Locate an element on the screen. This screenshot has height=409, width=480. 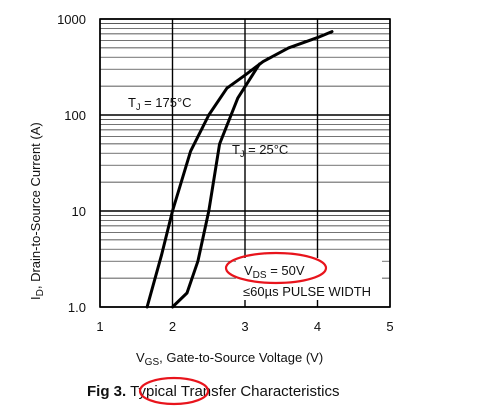
vds-annotation: VDS = 50V is located at coordinates (274, 272).